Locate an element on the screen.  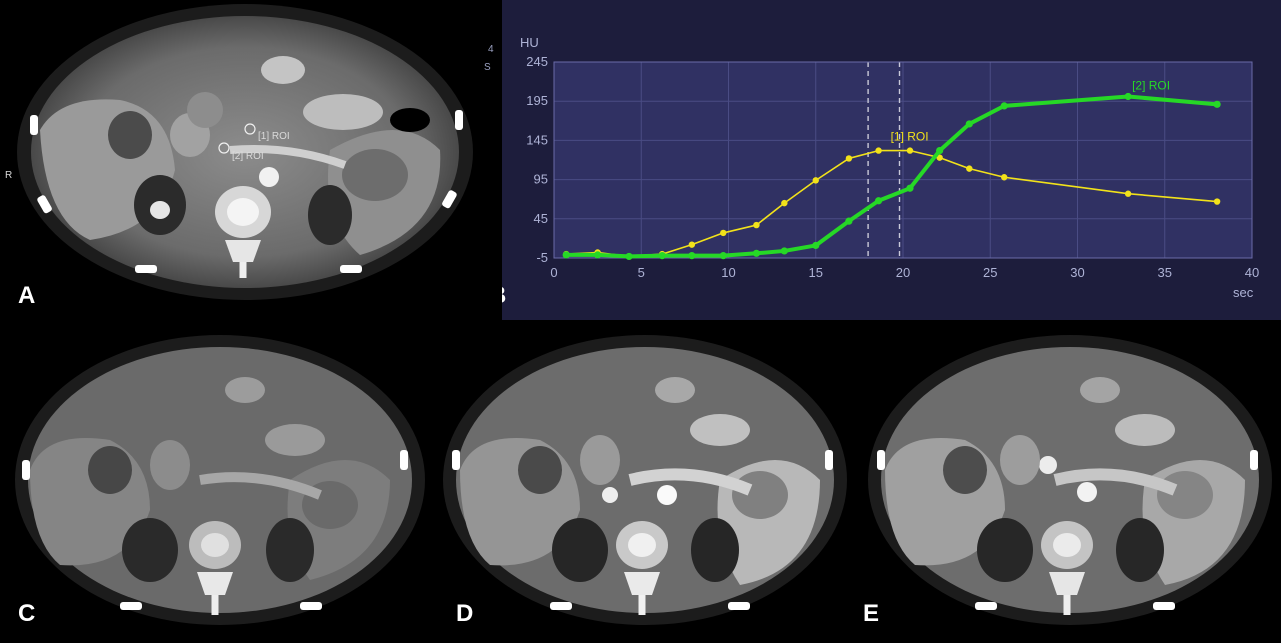
x-tick-label-4: 20 is located at coordinates (903, 272).